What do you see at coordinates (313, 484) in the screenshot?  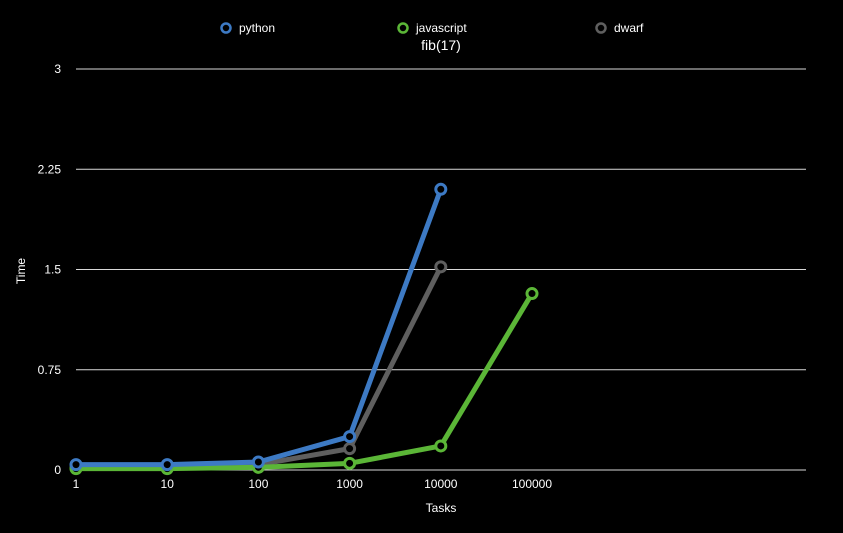 I see `x-axis-ticks: 1 10 100 1000 10000 100000` at bounding box center [313, 484].